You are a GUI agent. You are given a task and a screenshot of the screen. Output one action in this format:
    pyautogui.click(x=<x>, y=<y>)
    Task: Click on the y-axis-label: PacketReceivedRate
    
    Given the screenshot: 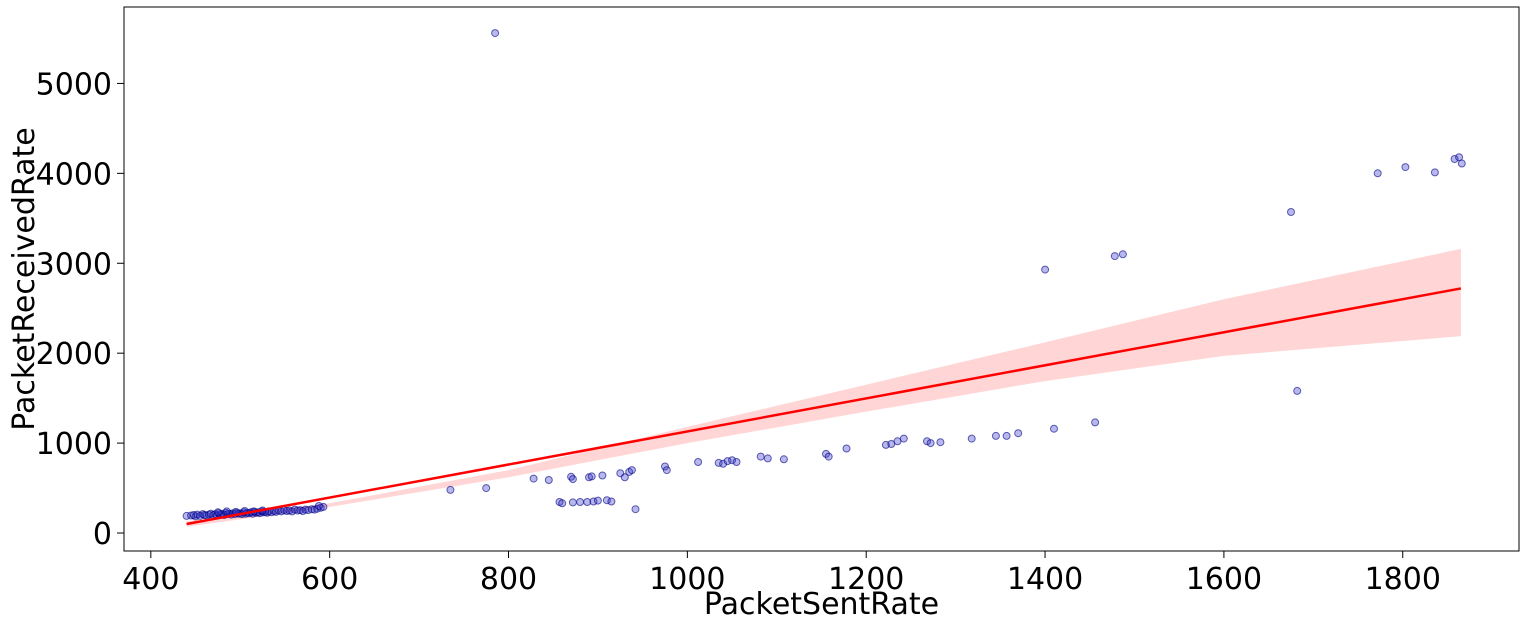 What is the action you would take?
    pyautogui.click(x=24, y=278)
    